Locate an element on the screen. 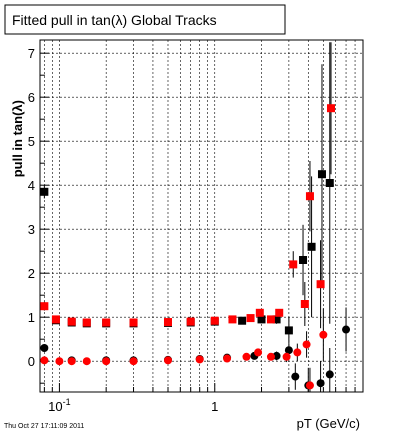 This screenshot has height=433, width=400. x-tick-label: 10-1 is located at coordinates (59, 405).